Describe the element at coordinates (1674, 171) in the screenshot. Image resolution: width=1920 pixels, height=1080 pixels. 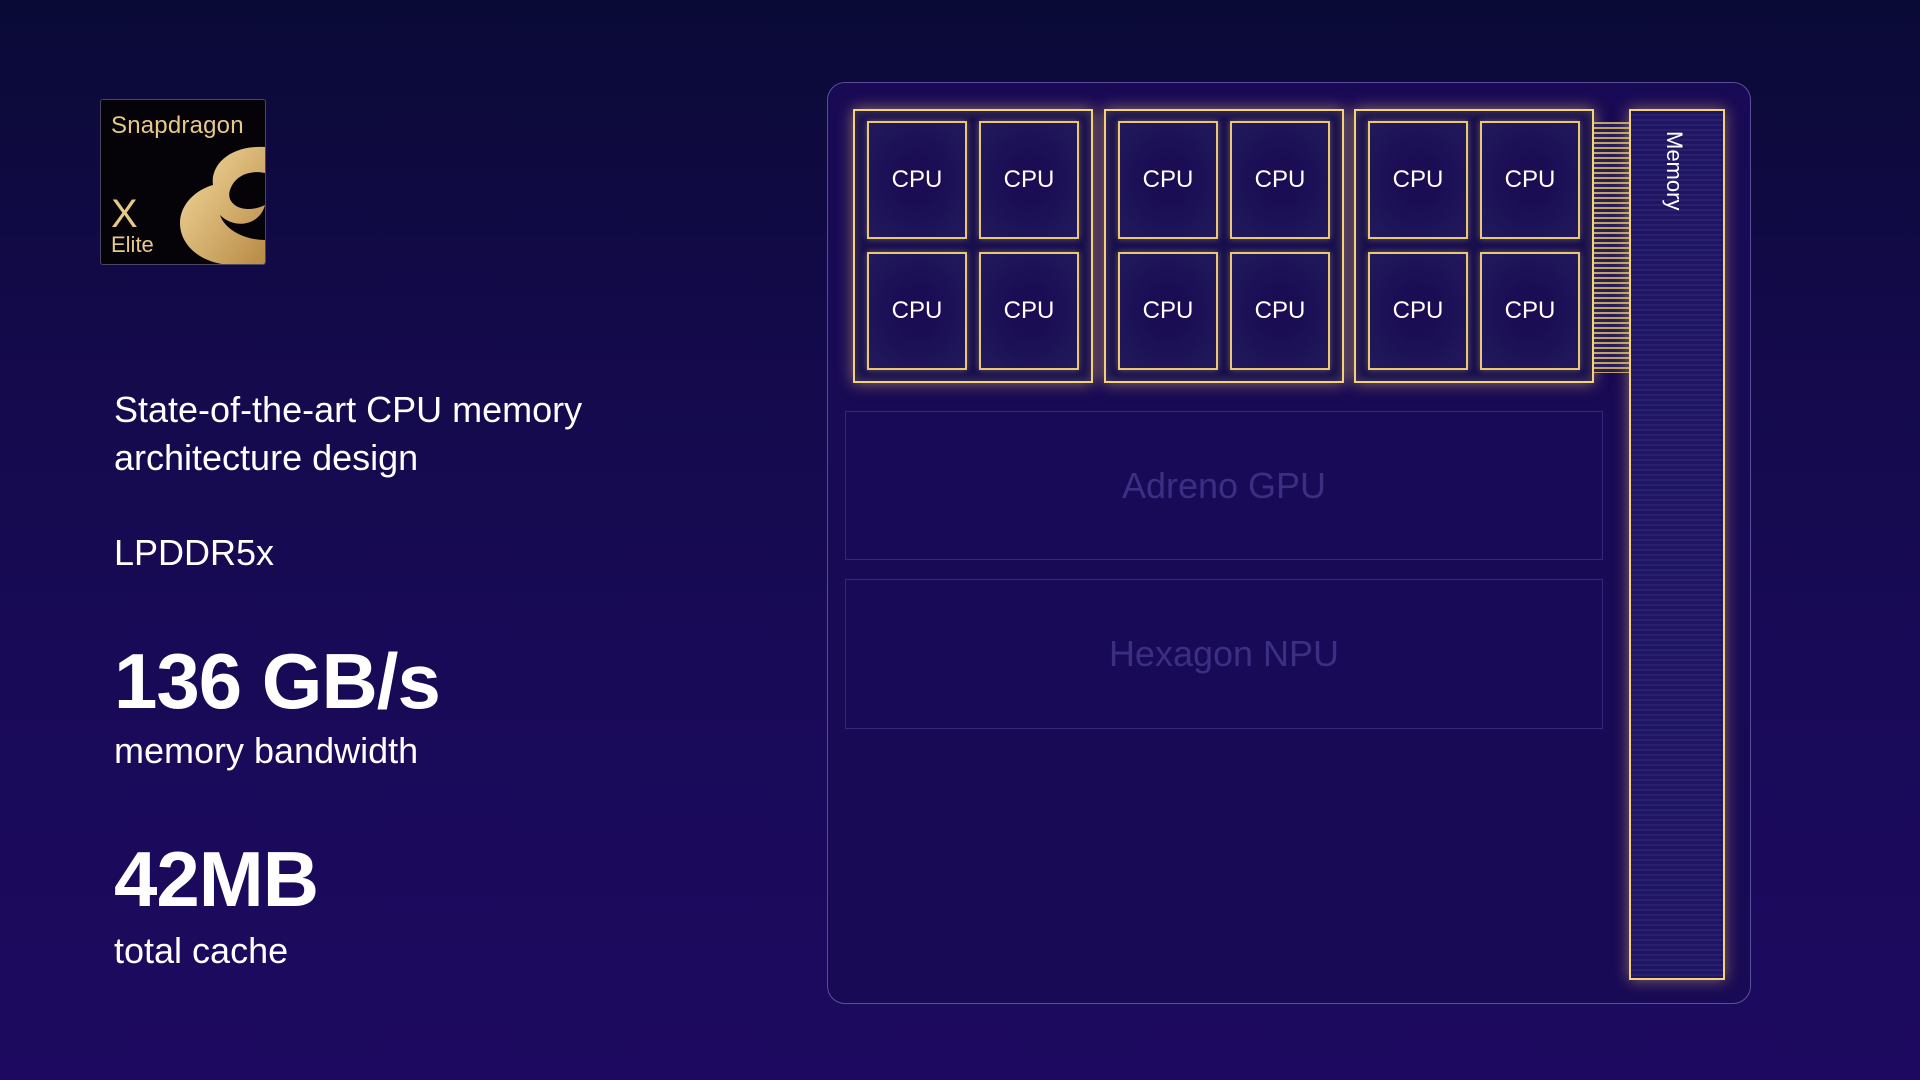
I see `memory-label: Memory` at that location.